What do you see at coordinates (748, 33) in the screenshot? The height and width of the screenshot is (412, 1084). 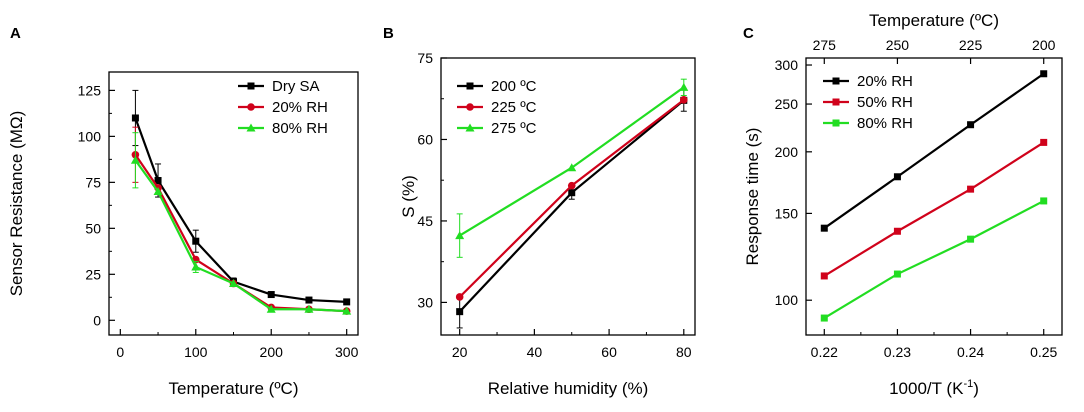 I see `panel-c-label: C` at bounding box center [748, 33].